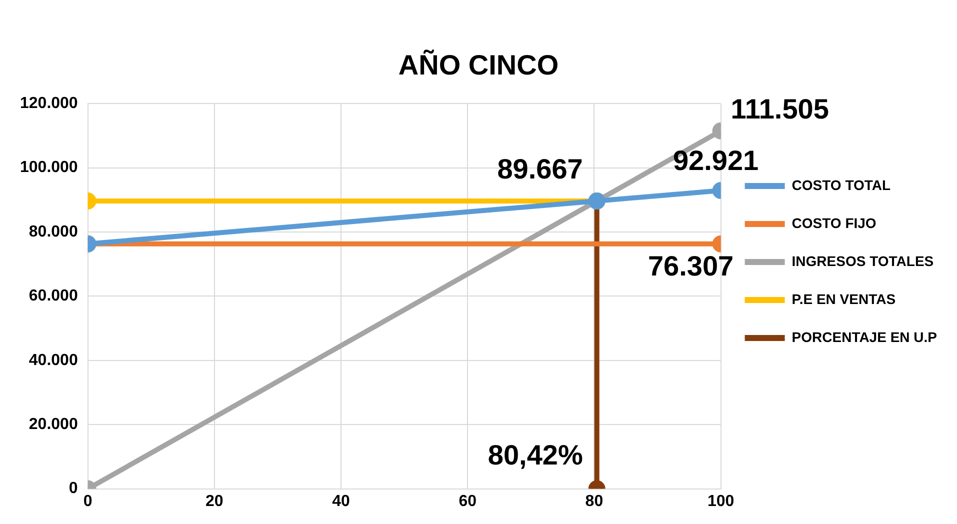 The image size is (957, 524). What do you see at coordinates (594, 501) in the screenshot?
I see `x-tick-label: 80` at bounding box center [594, 501].